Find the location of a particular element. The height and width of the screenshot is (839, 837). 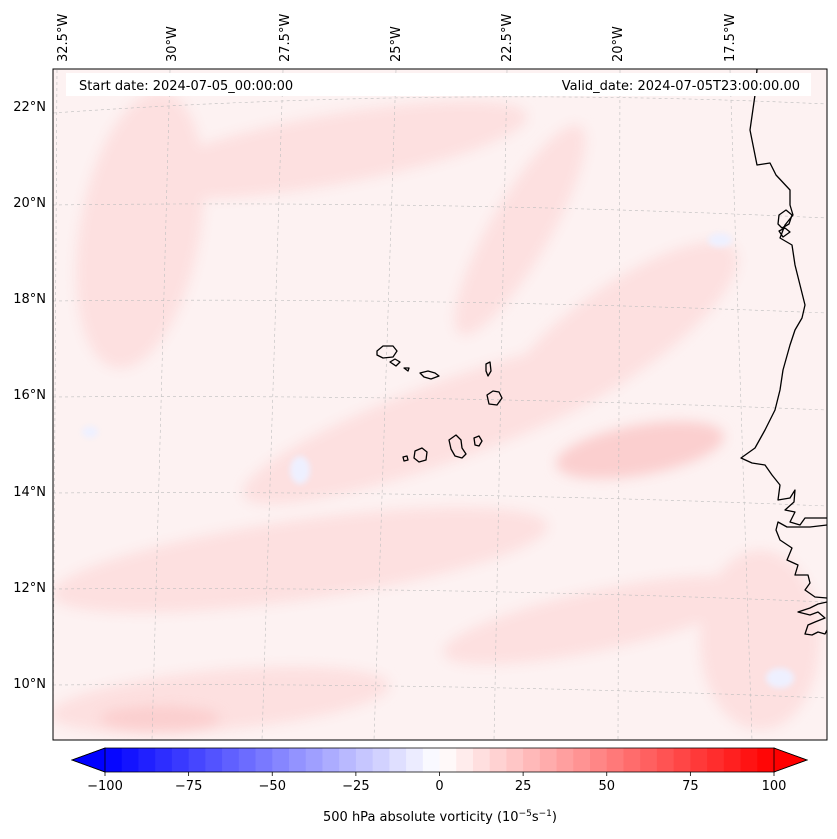

lon-label: 17.5°W is located at coordinates (730, 38).